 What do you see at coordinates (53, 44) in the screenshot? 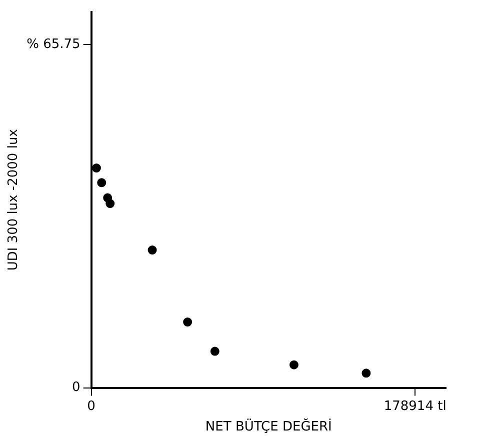
I see `y-tick-label: % 65.75` at bounding box center [53, 44].